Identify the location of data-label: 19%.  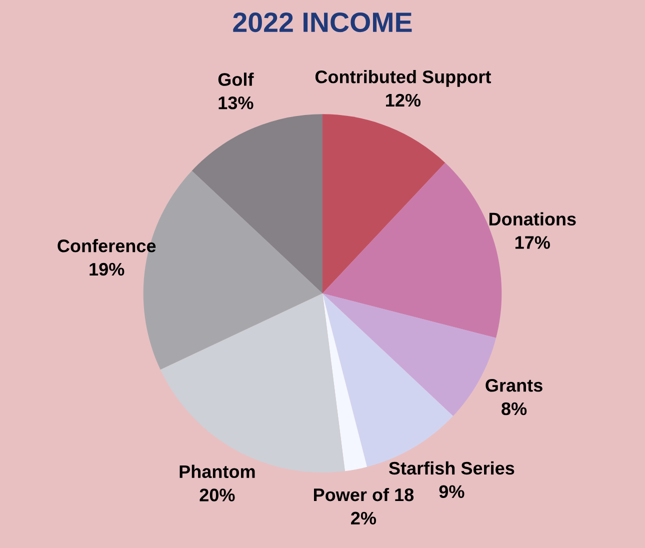
(107, 269).